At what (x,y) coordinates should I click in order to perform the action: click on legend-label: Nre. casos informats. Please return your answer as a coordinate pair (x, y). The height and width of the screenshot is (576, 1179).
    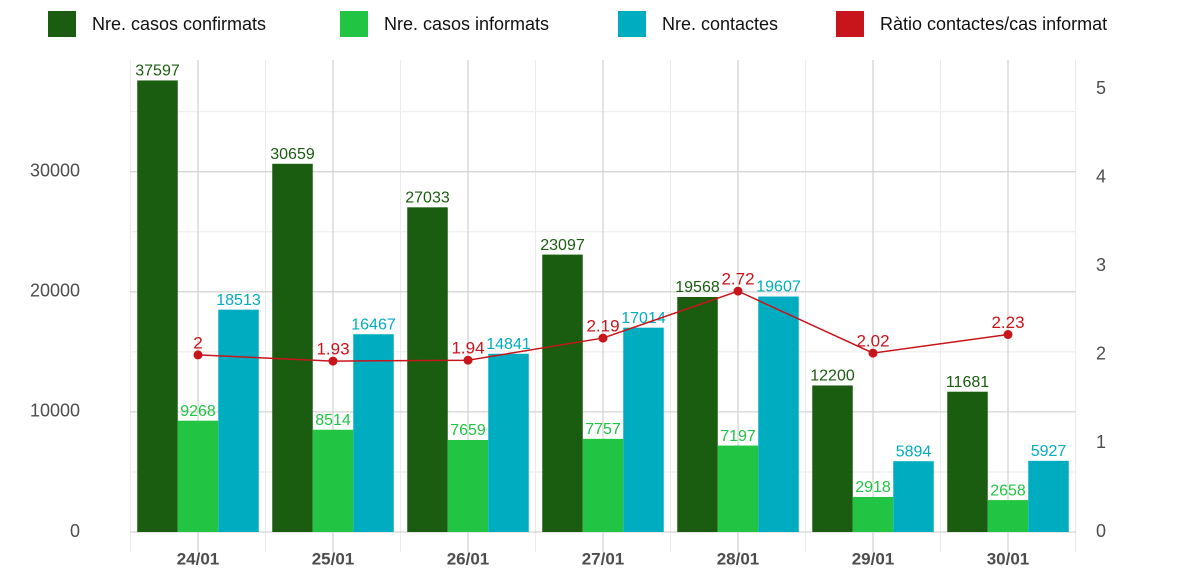
    Looking at the image, I should click on (466, 24).